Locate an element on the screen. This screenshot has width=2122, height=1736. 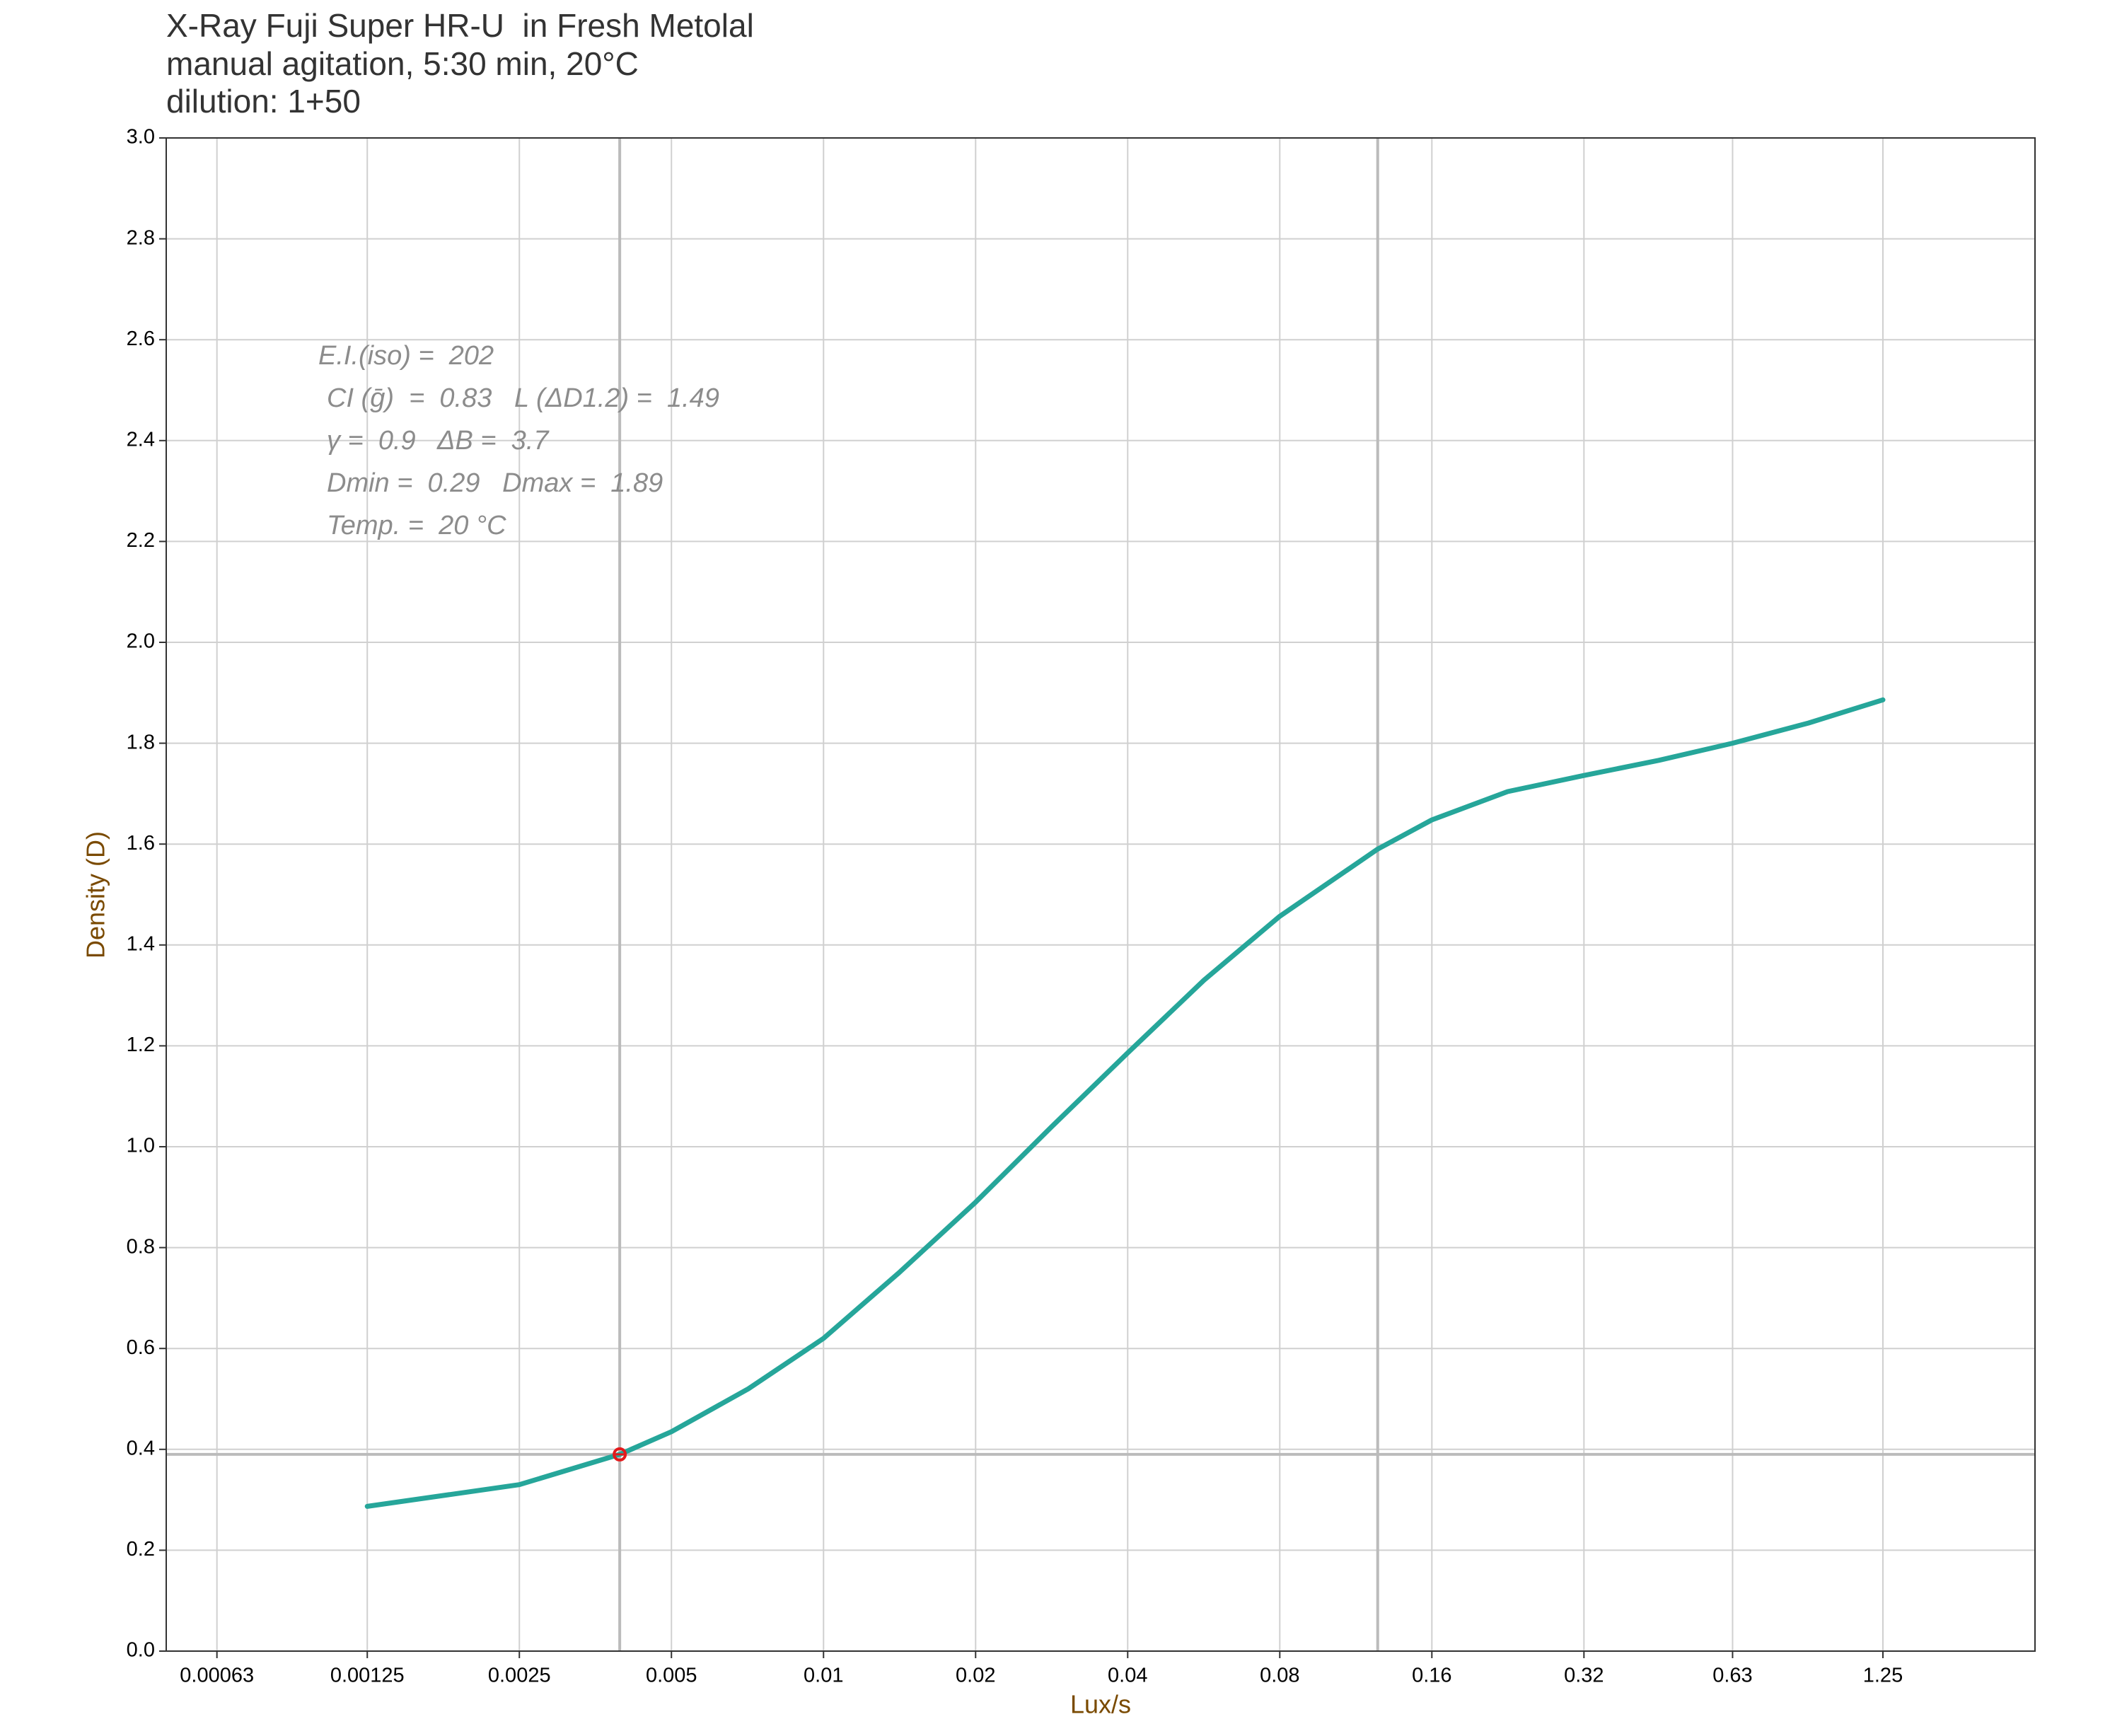
y-tick-label: 1.4 is located at coordinates (141, 943).